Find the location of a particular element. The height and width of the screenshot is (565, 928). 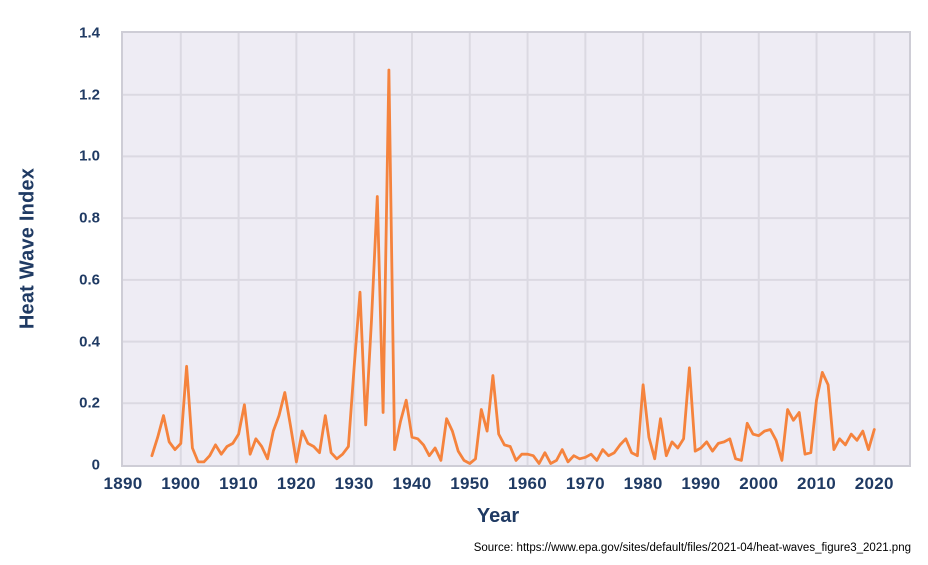

x-tick-label: 2010 is located at coordinates (817, 483).